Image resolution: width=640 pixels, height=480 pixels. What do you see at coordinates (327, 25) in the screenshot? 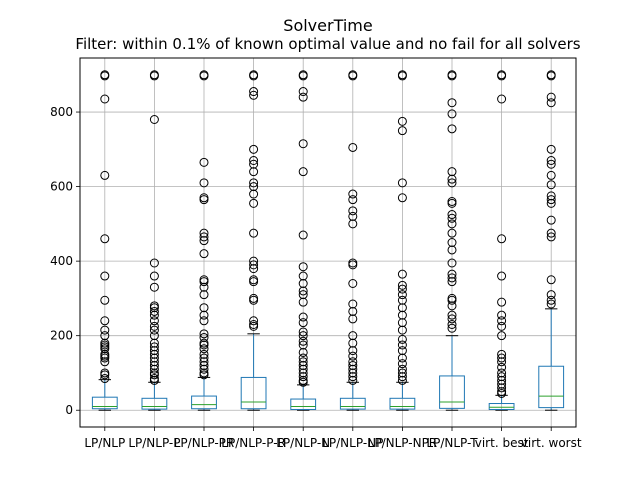
I see `chart-title: SolverTime` at bounding box center [327, 25].